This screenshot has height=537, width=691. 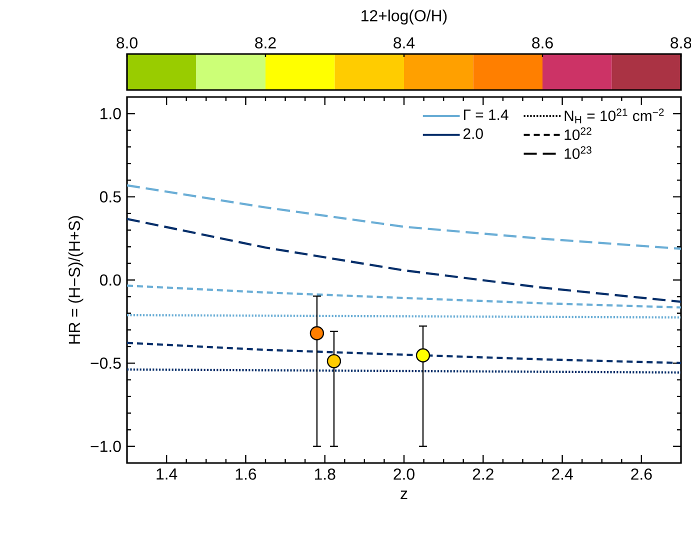 I want to click on x-tick-label: 1.8, so click(x=325, y=474).